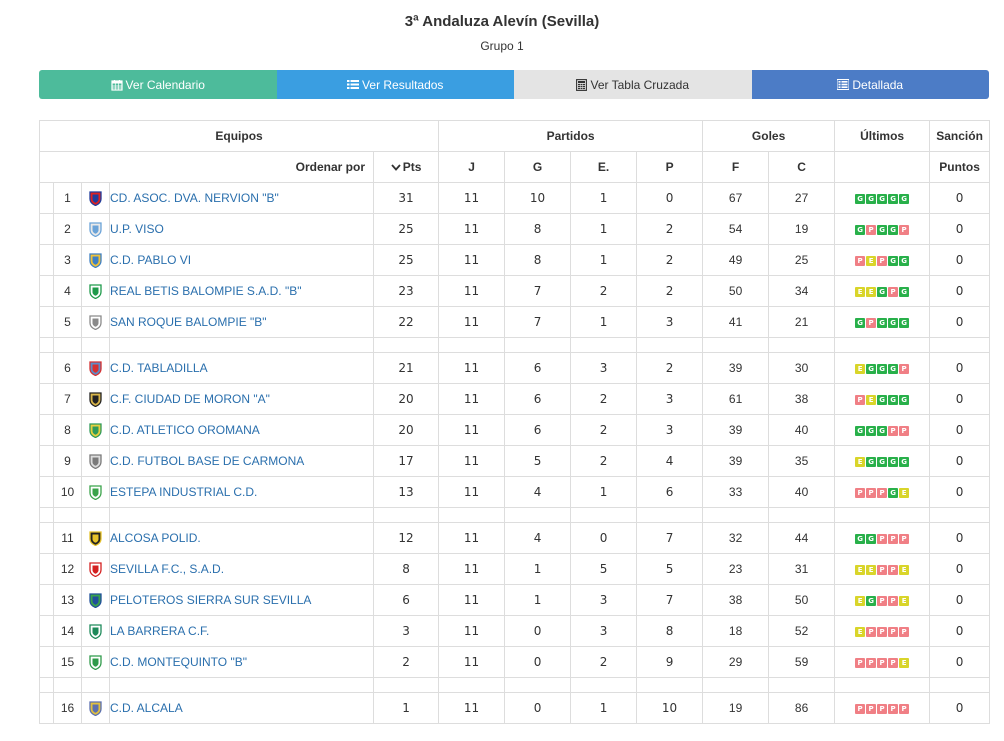  What do you see at coordinates (211, 600) in the screenshot?
I see `team-link: PELOTEROS SIERRA SUR SEVILLA` at bounding box center [211, 600].